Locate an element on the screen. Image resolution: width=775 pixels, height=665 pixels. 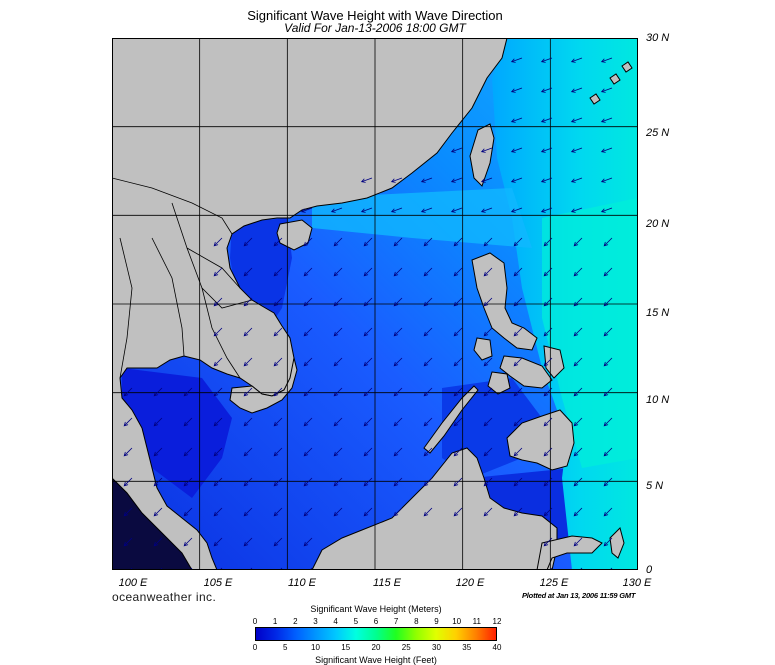
hainan-island is located at coordinates (294, 235).